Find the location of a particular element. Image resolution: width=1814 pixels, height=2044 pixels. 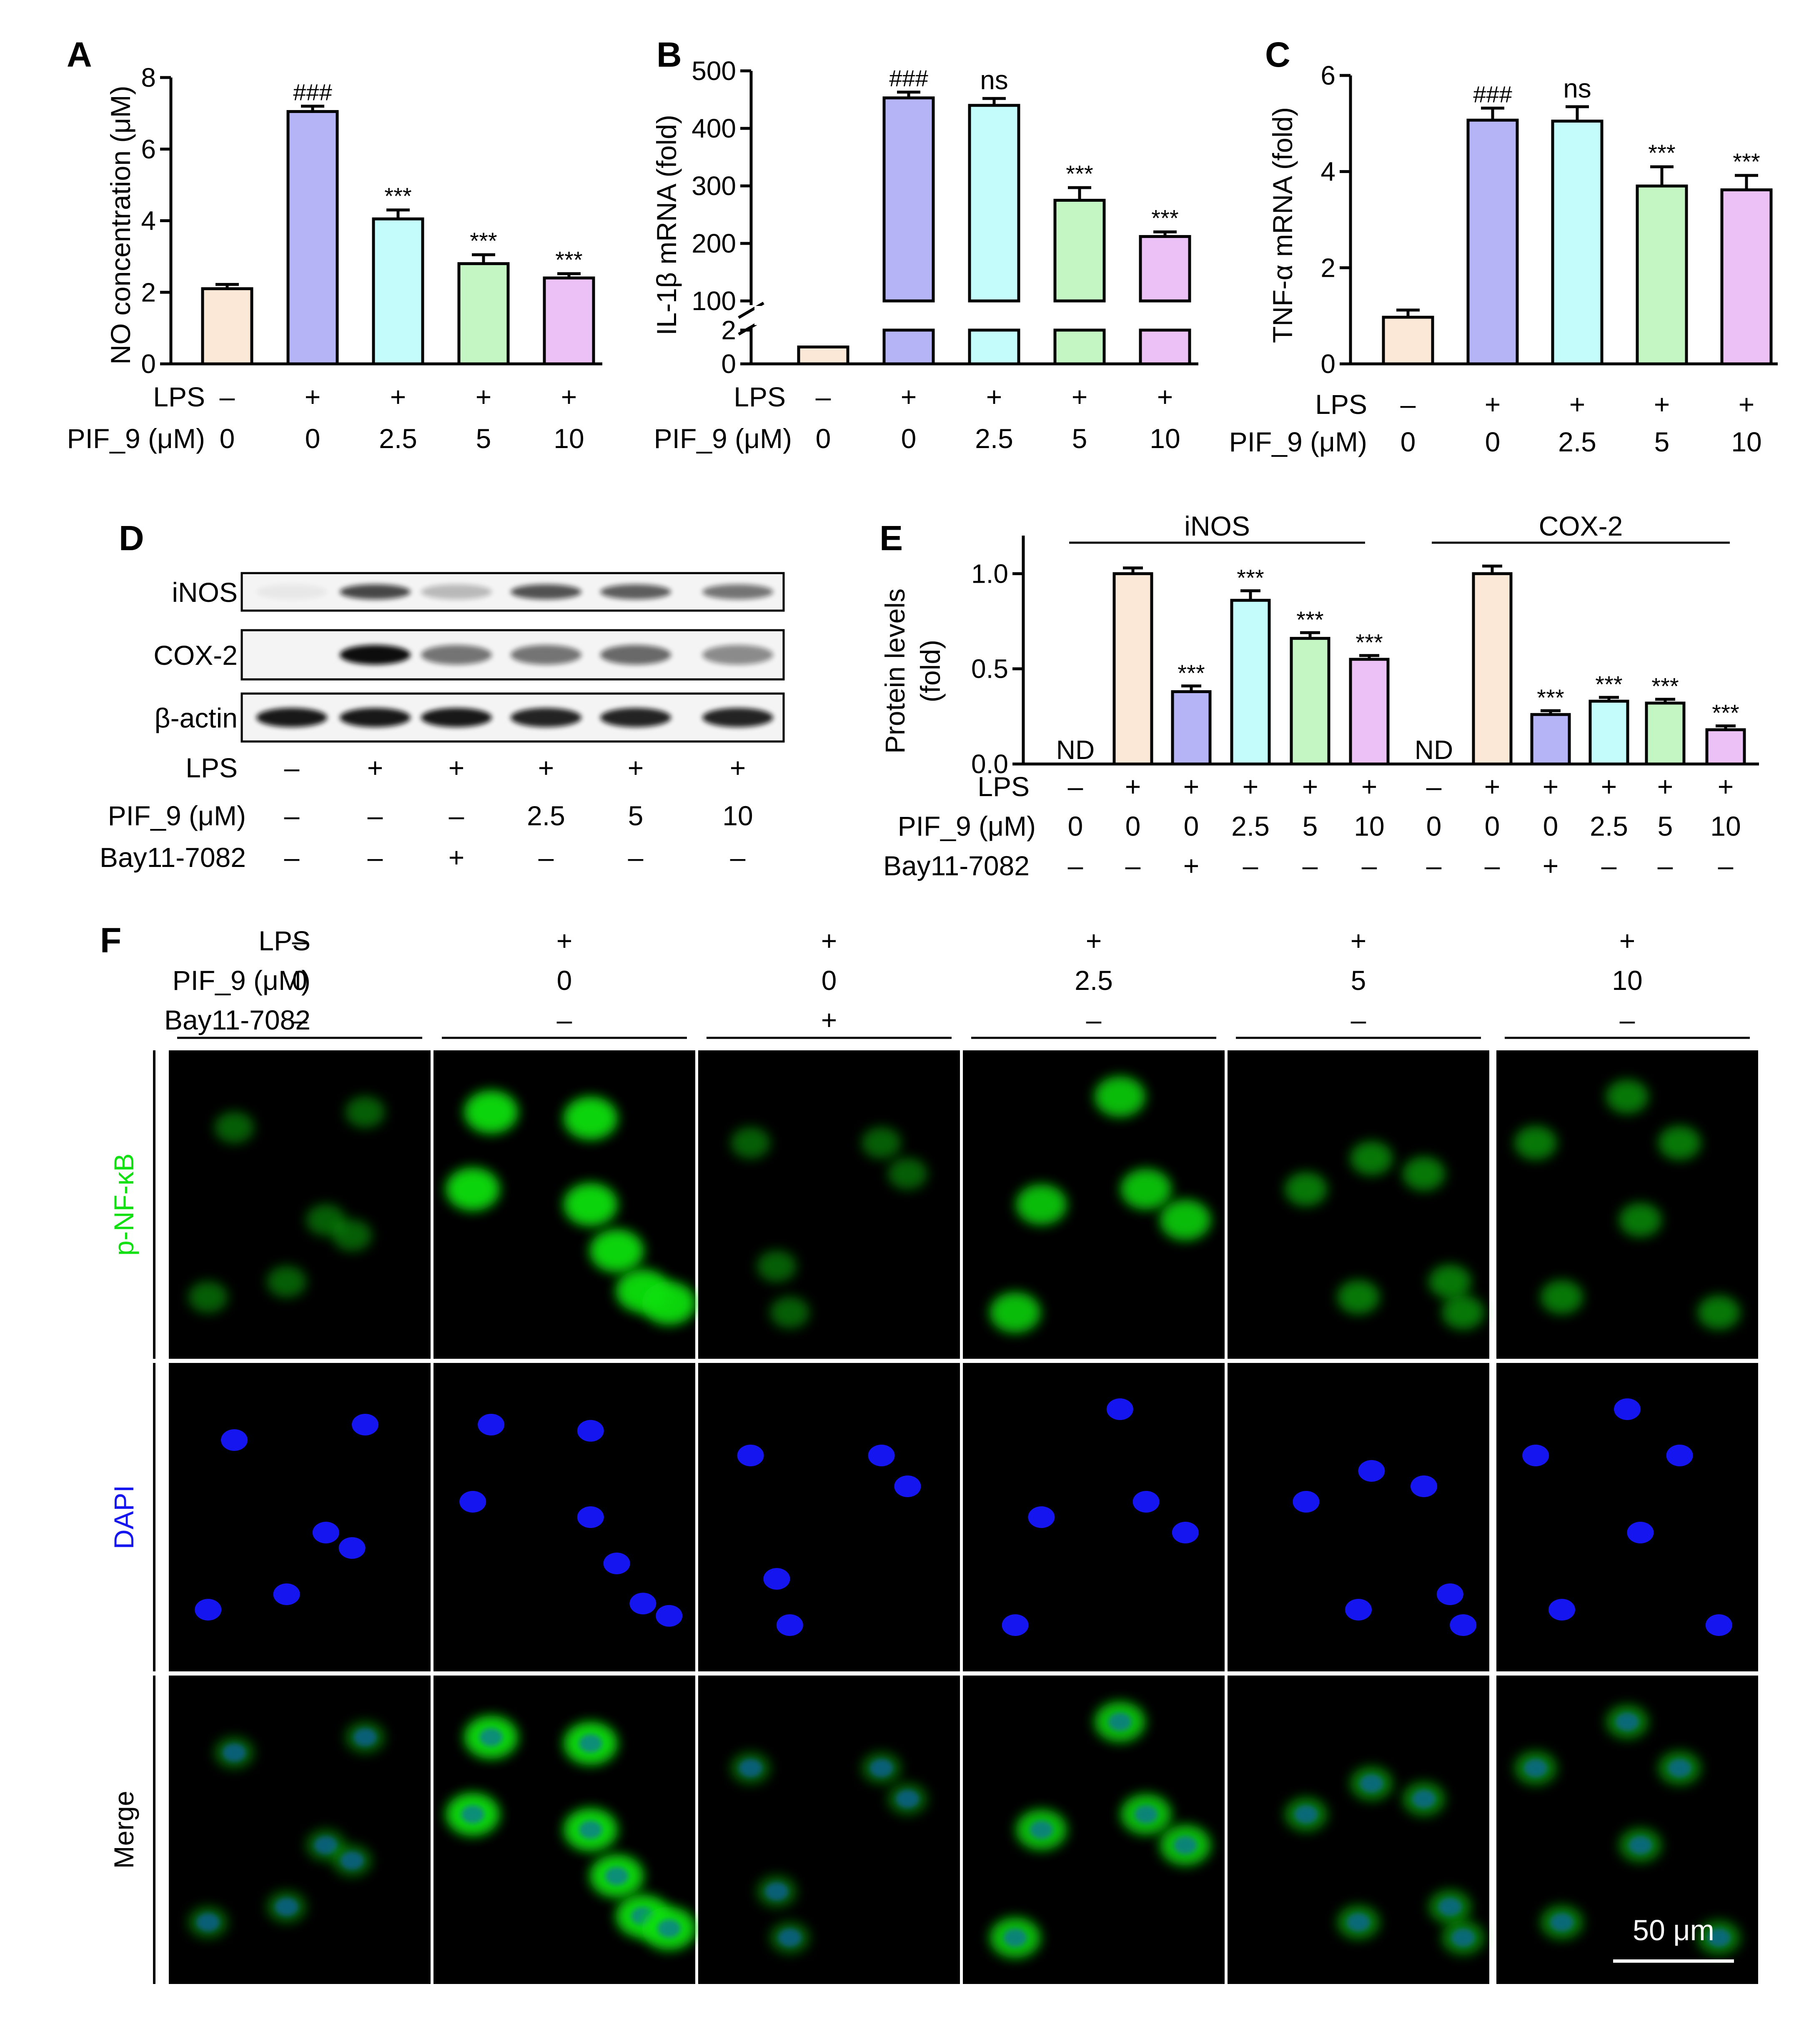

y-tick-label: 0.0 is located at coordinates (989, 764).